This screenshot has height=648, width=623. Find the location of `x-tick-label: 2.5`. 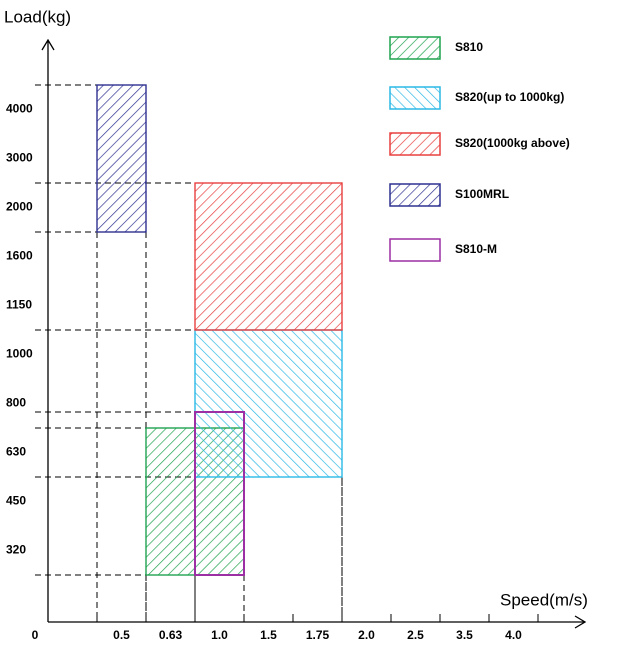

x-tick-label: 2.5 is located at coordinates (415, 635).